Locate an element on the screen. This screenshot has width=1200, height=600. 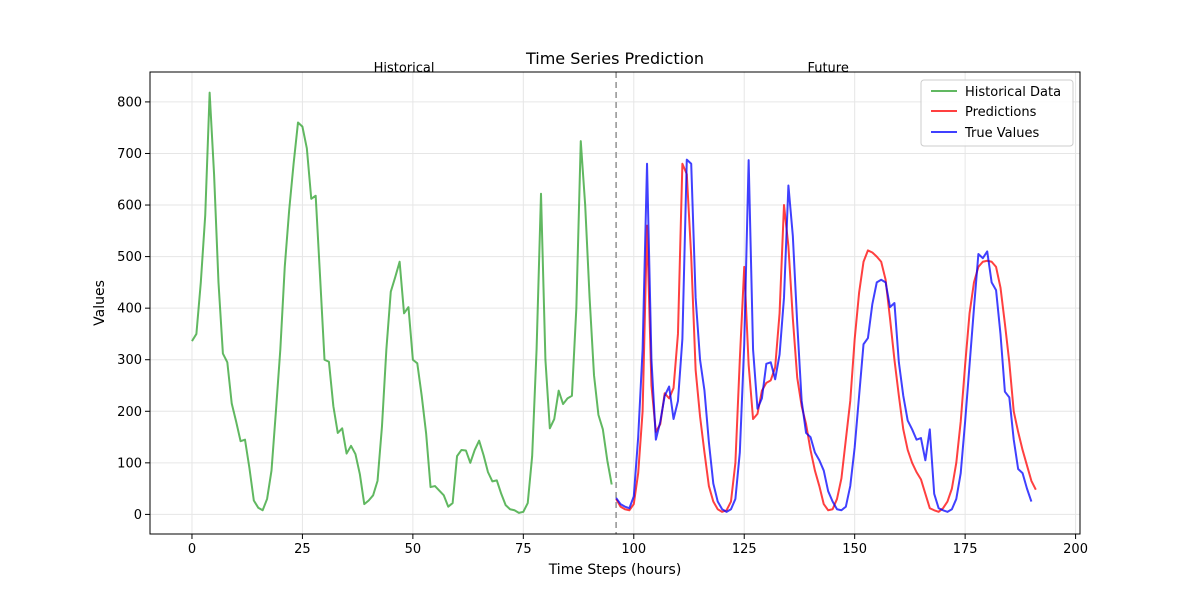
y-axis: 0 100 200 300 400 500 600 700 800 is located at coordinates (133, 309).